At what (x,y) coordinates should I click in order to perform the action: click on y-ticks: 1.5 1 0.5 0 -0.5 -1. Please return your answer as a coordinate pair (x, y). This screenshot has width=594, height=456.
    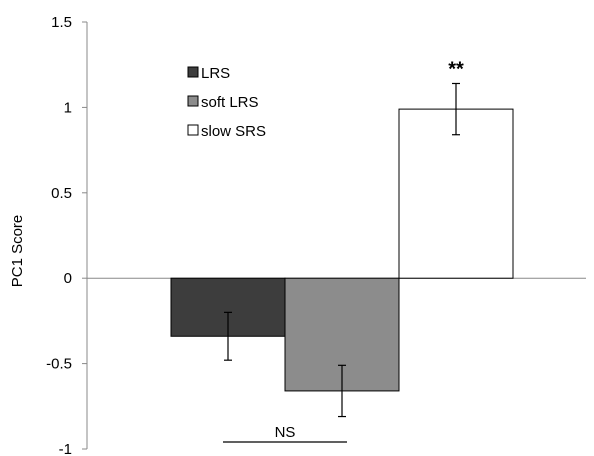
    Looking at the image, I should click on (66, 235).